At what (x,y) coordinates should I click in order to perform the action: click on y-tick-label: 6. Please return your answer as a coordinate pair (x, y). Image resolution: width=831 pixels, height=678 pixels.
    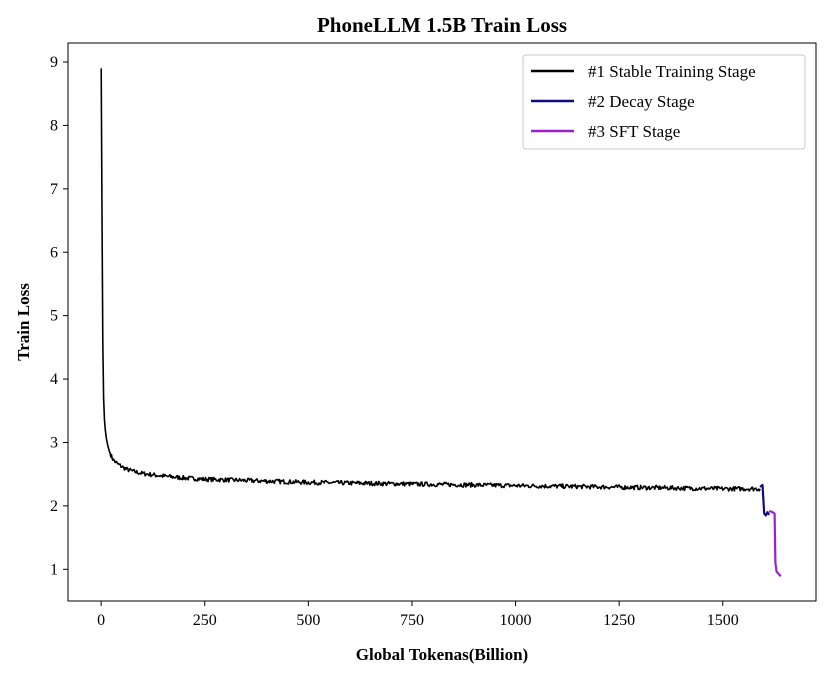
    Looking at the image, I should click on (54, 252).